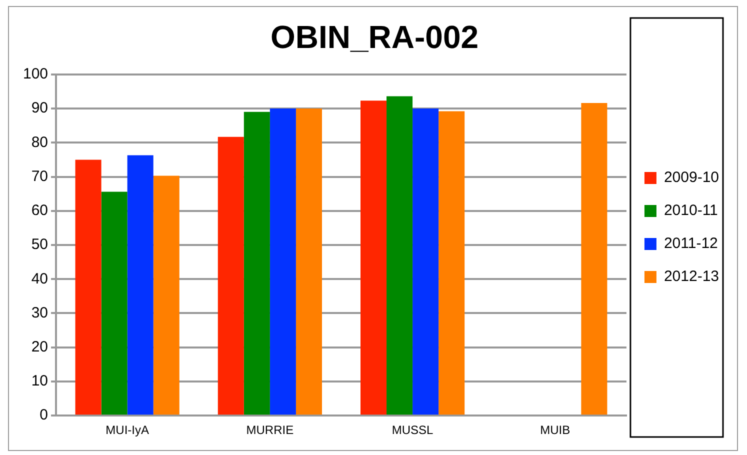 This screenshot has height=455, width=747. What do you see at coordinates (39, 142) in the screenshot?
I see `y-tick-label: 80` at bounding box center [39, 142].